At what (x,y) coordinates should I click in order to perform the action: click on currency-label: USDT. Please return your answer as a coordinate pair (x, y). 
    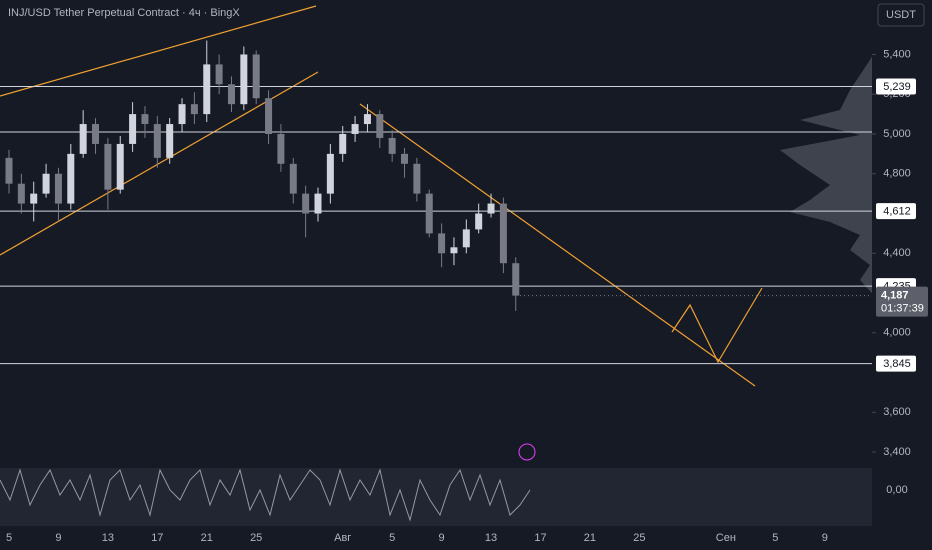
    Looking at the image, I should click on (901, 15).